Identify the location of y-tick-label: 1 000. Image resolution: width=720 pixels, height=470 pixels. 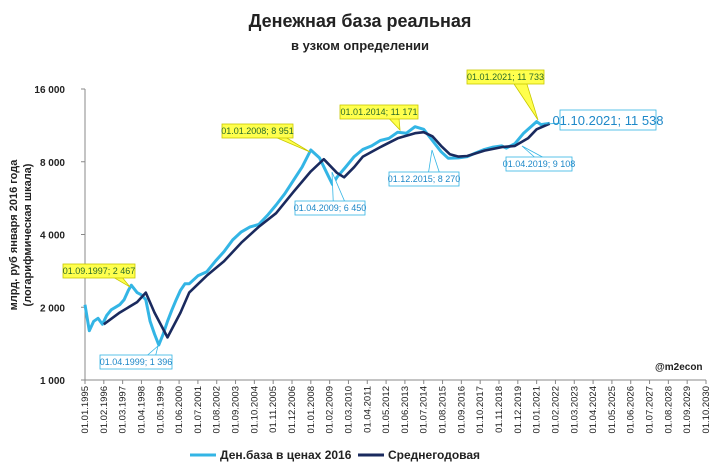
(52, 381).